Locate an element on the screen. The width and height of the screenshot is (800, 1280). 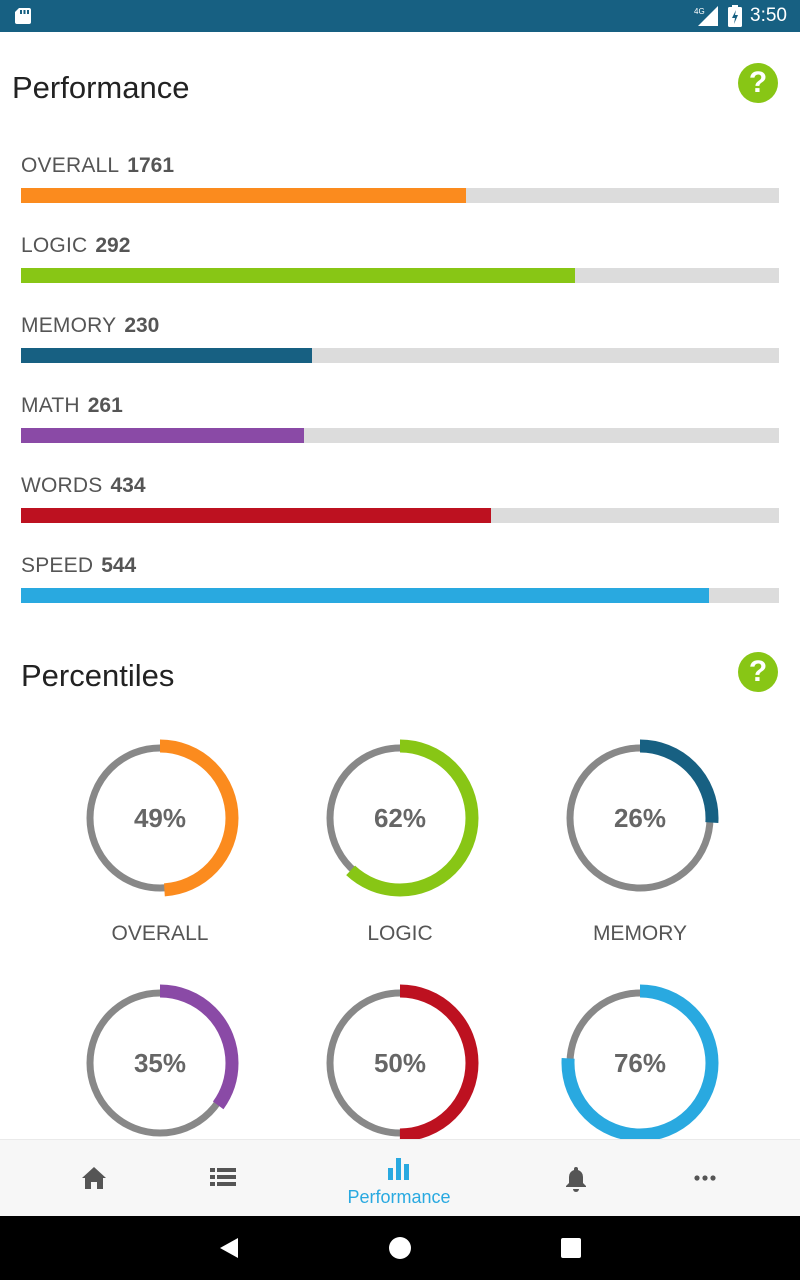
percentile-value: 62% is located at coordinates (400, 818).